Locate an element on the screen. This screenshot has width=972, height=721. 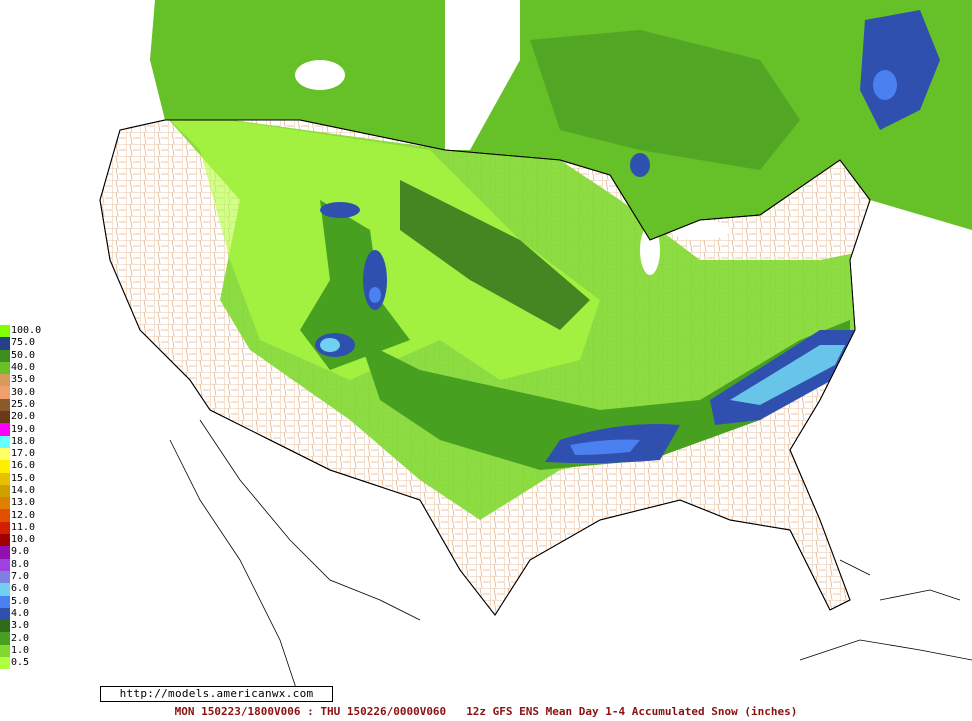
legend-label: 2.0 is located at coordinates (20, 638).